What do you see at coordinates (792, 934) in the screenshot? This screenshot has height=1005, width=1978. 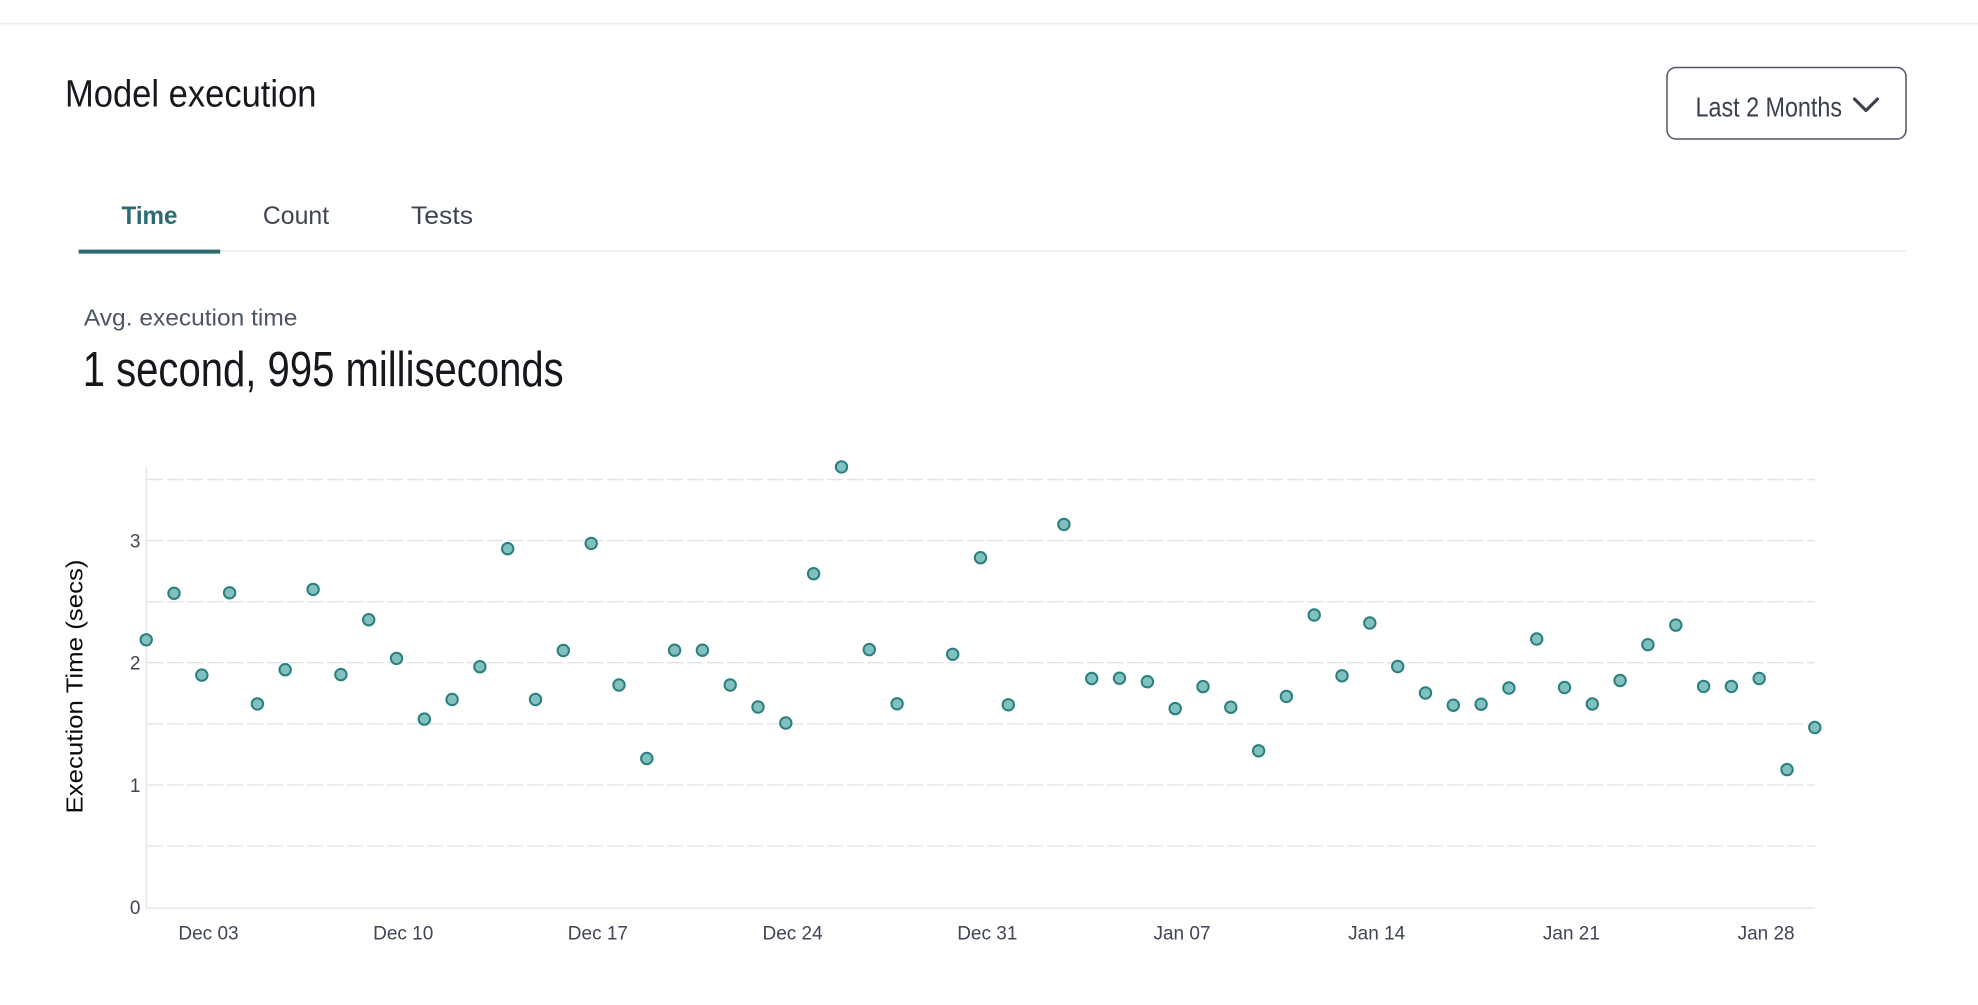 I see `svg-text: Dec 24` at bounding box center [792, 934].